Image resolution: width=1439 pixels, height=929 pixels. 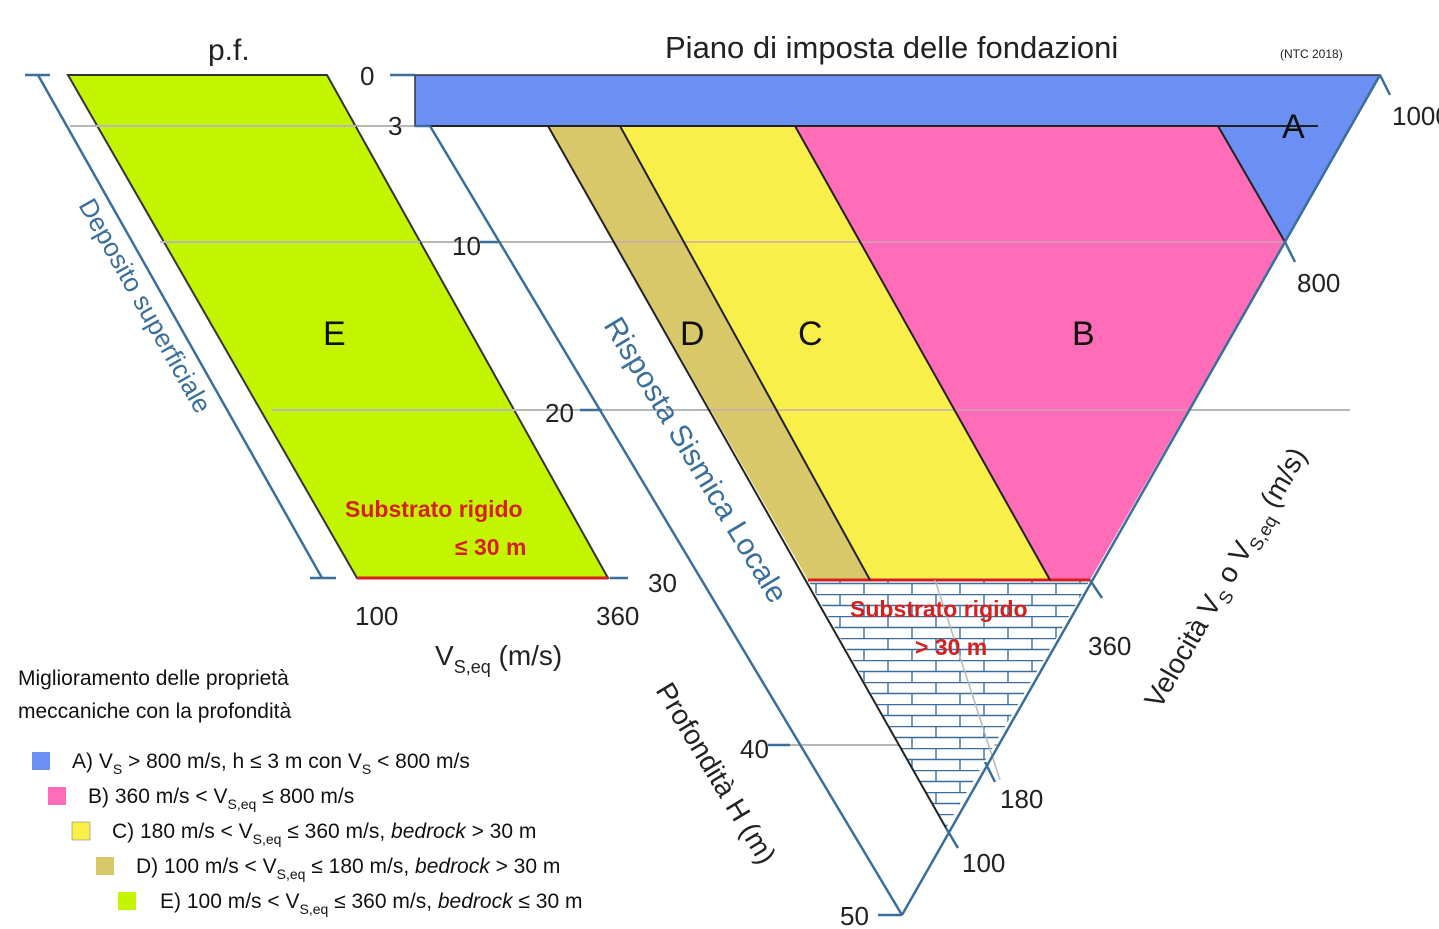 I want to click on left-axis-line, so click(x=180, y=326).